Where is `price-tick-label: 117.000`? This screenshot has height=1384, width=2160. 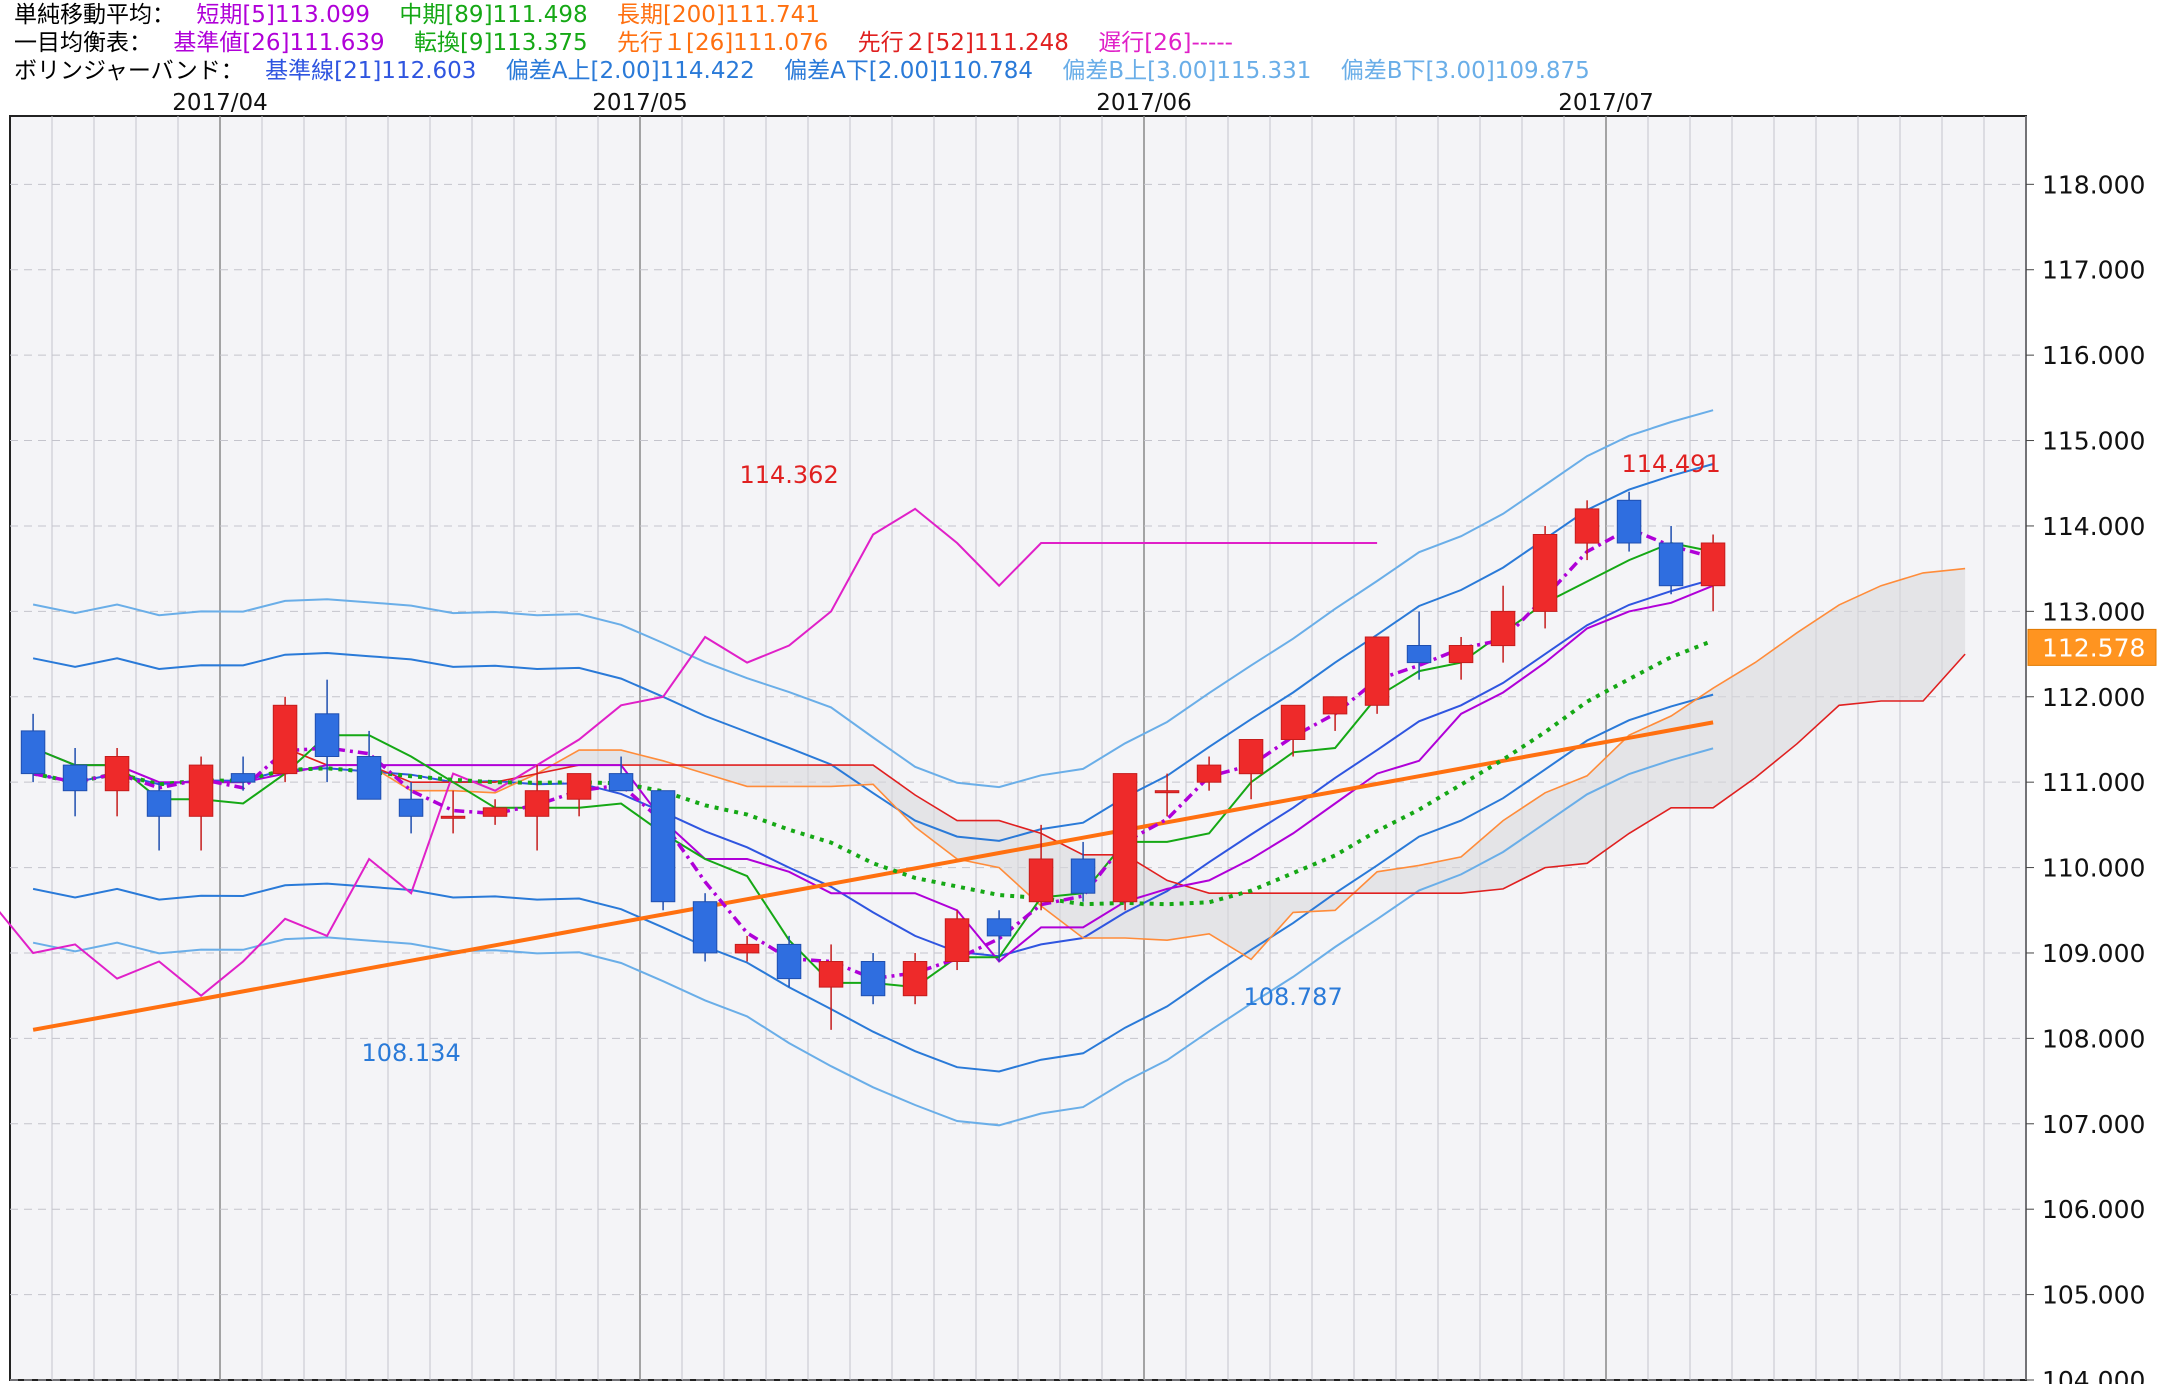
price-tick-label: 117.000 is located at coordinates (2093, 270).